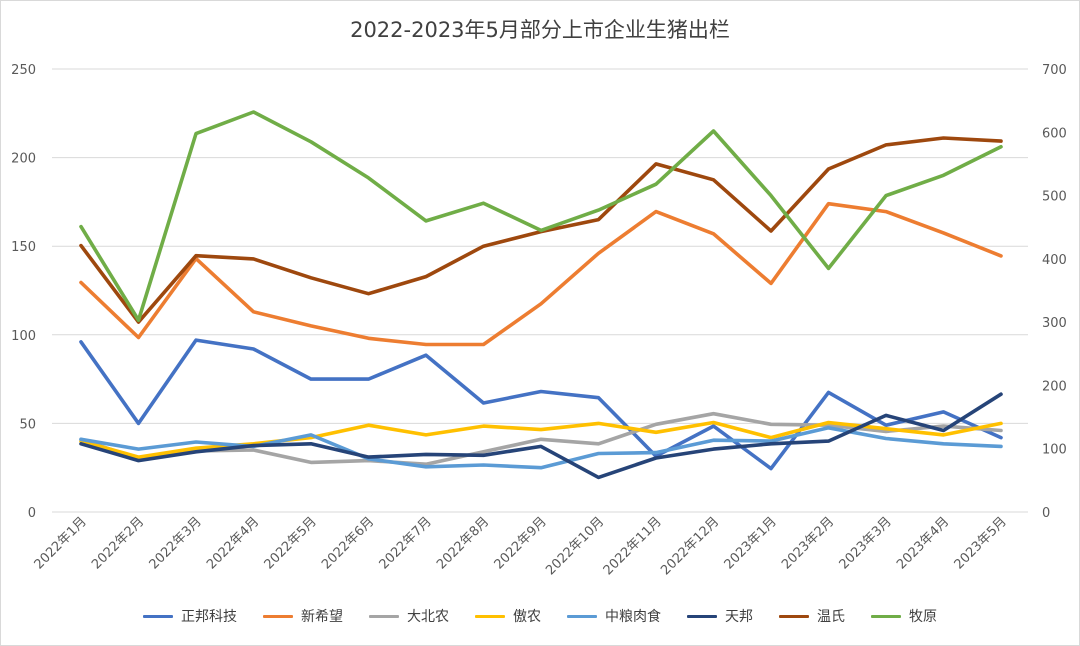  What do you see at coordinates (690, 546) in the screenshot?
I see `x-tick-label: 2022年12月` at bounding box center [690, 546].